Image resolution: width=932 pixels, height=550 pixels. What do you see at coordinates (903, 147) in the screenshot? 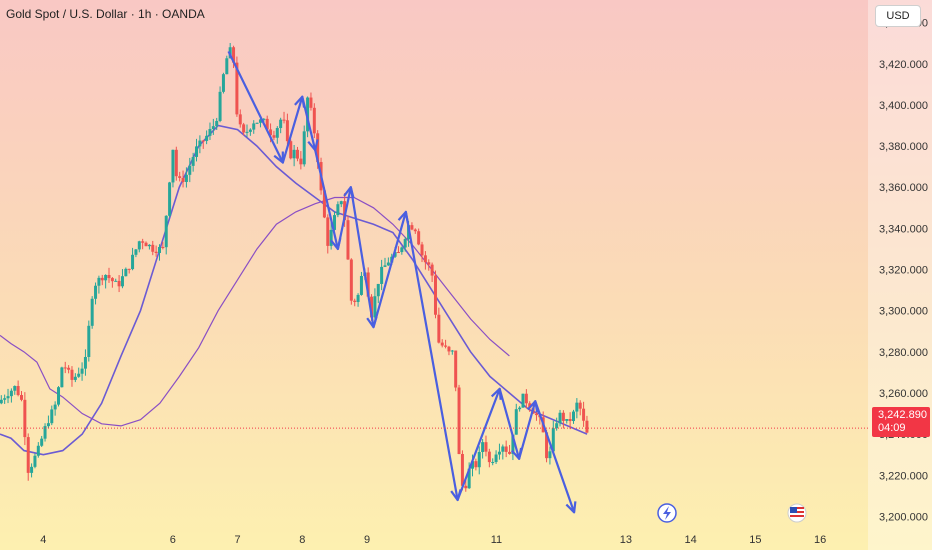
I see `y-tick-label: 3,380.000` at bounding box center [903, 147].